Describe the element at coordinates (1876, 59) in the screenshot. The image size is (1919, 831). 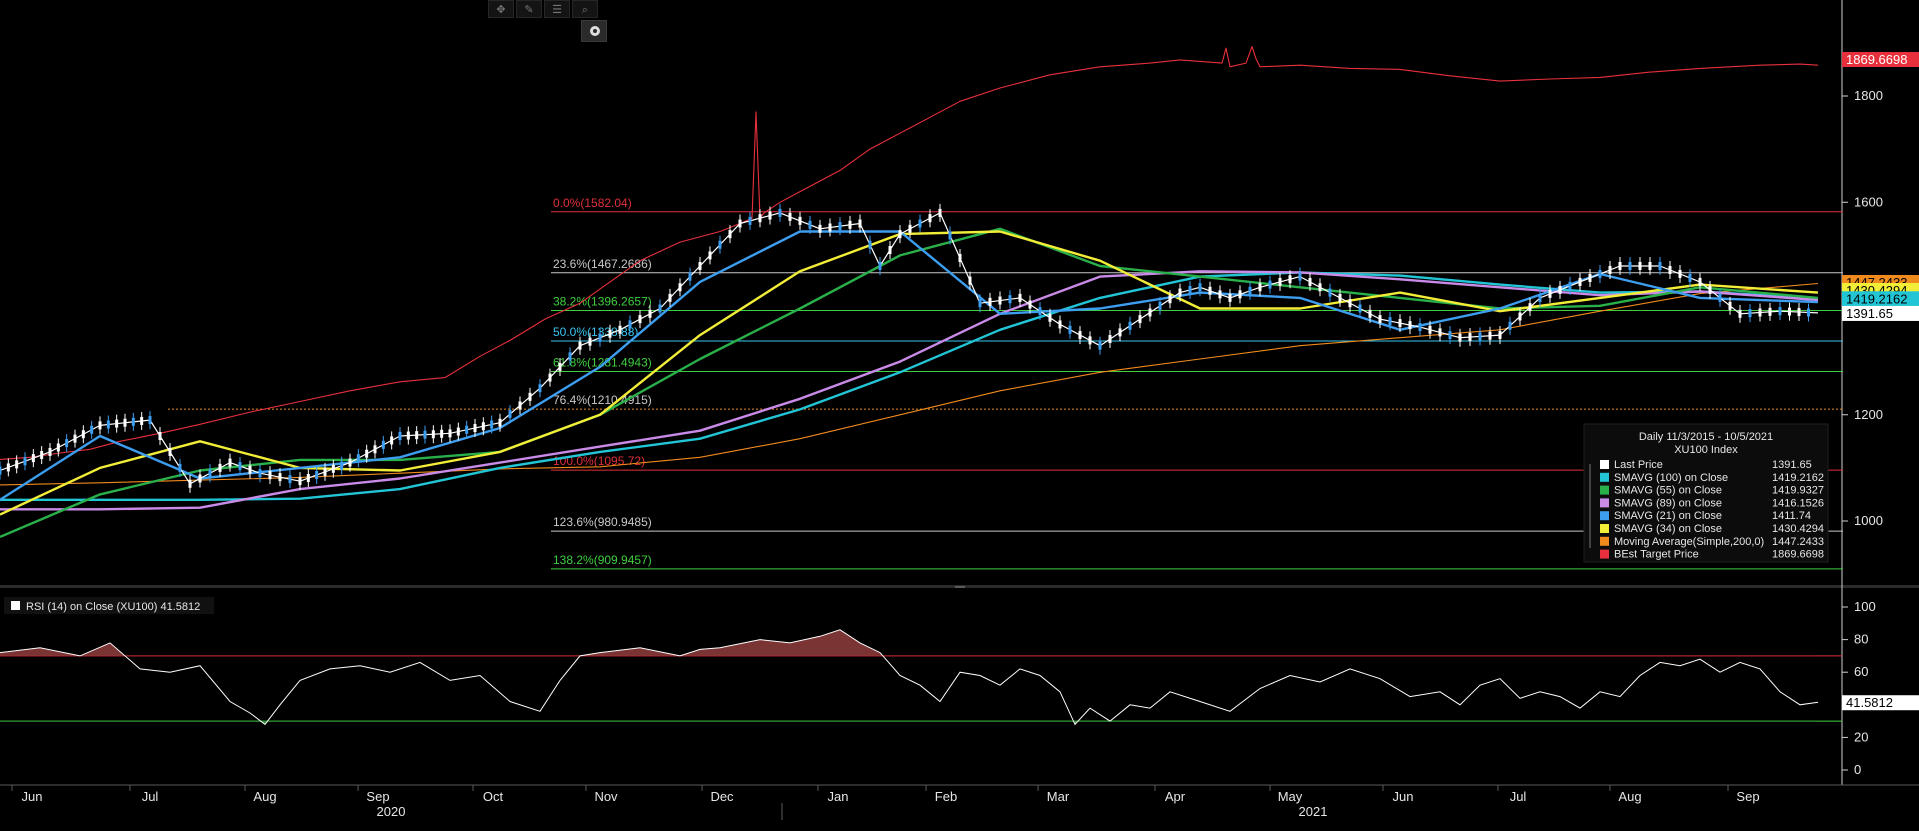
I see `price-tag-label: 1869.6698` at that location.